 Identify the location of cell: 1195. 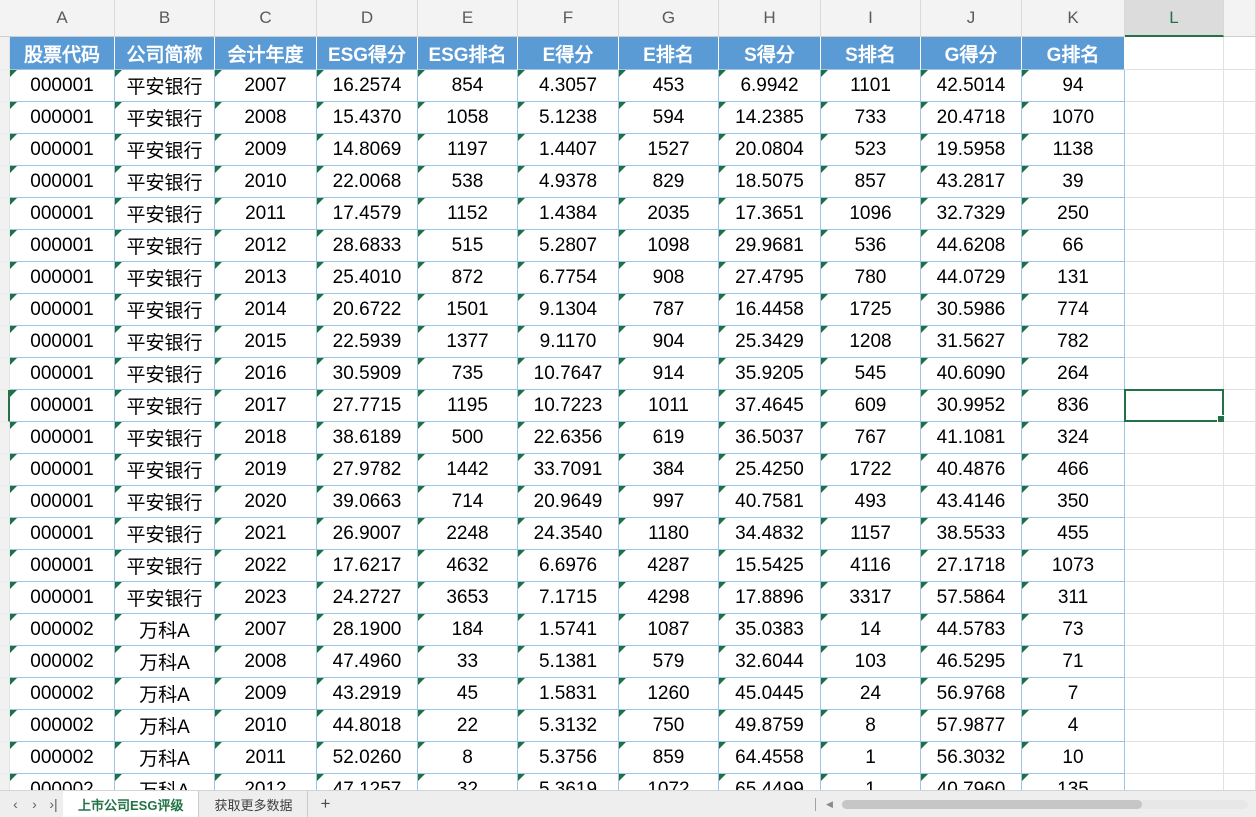
(468, 406).